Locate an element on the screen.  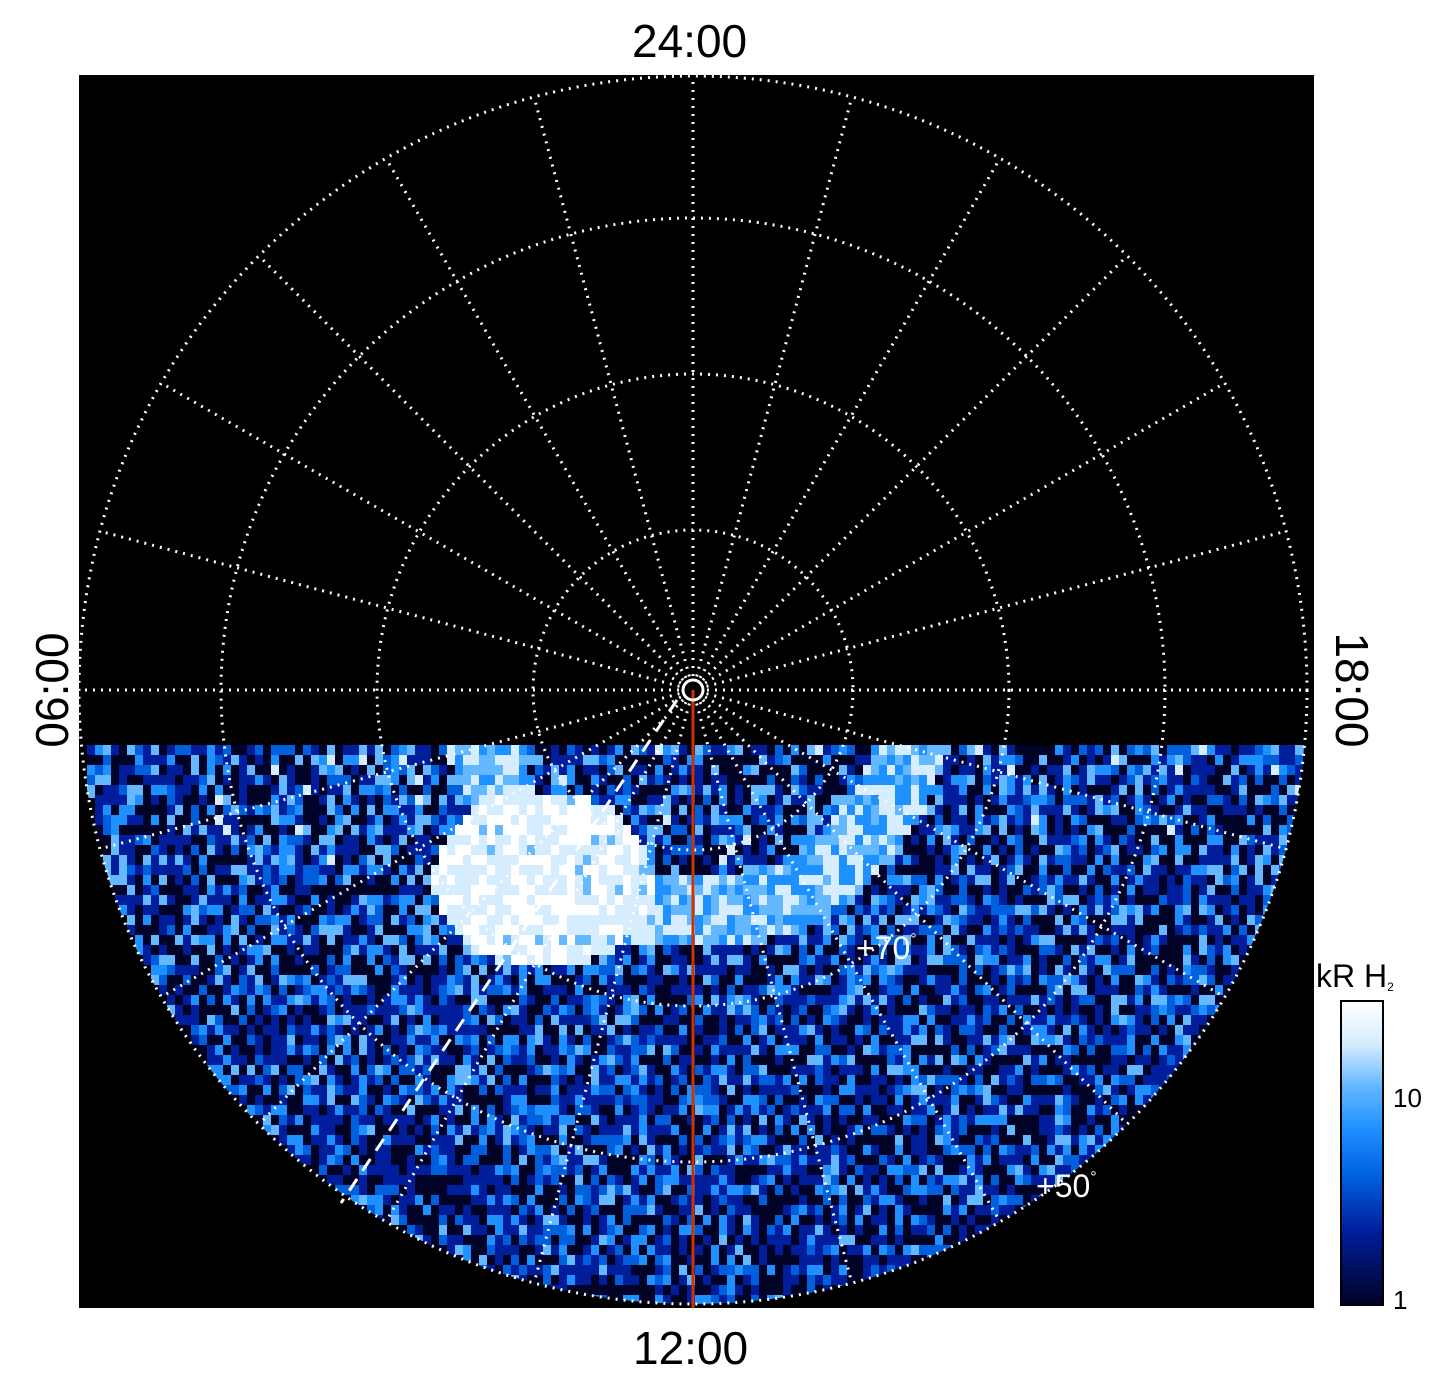
latitude-label-70: +70° is located at coordinates (886, 948).